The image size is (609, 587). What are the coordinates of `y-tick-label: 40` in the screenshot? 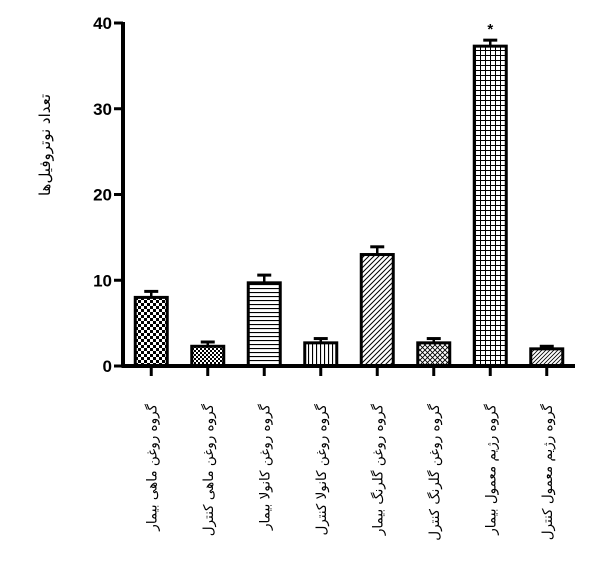 It's located at (102, 23).